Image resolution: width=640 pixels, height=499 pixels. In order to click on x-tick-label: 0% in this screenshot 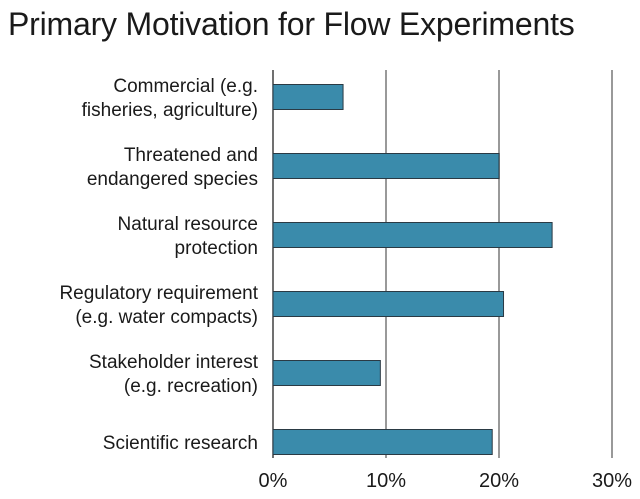, I will do `click(273, 481)`.